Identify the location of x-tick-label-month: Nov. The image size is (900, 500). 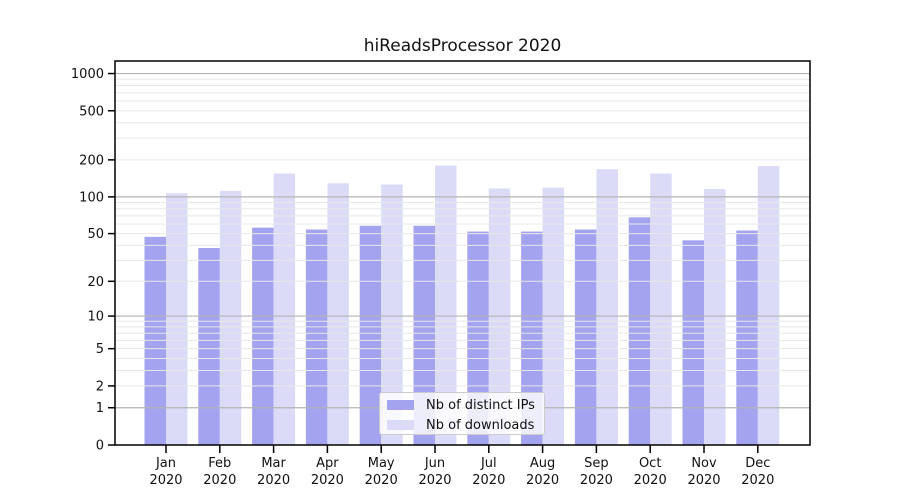
(704, 463).